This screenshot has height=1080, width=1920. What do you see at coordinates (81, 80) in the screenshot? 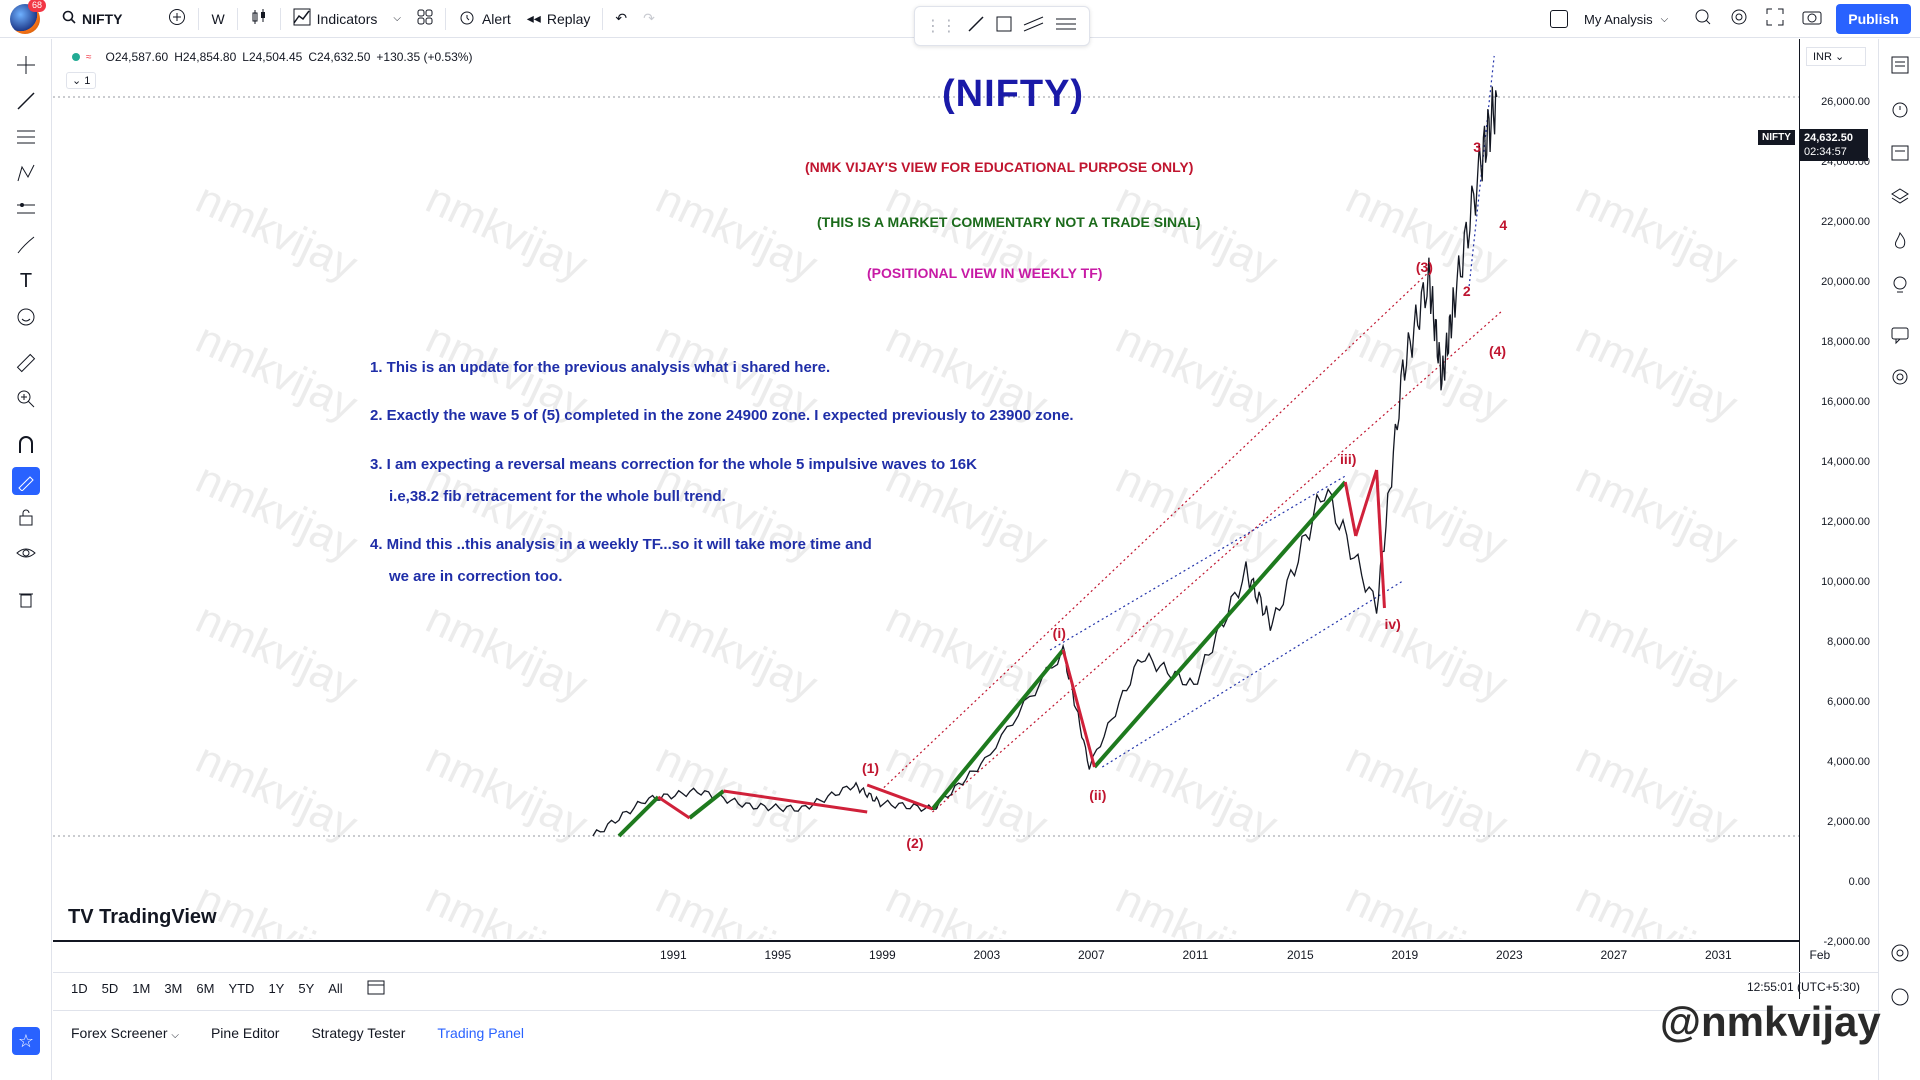
I see `indicator-collapse-button: ⌄ 1` at bounding box center [81, 80].